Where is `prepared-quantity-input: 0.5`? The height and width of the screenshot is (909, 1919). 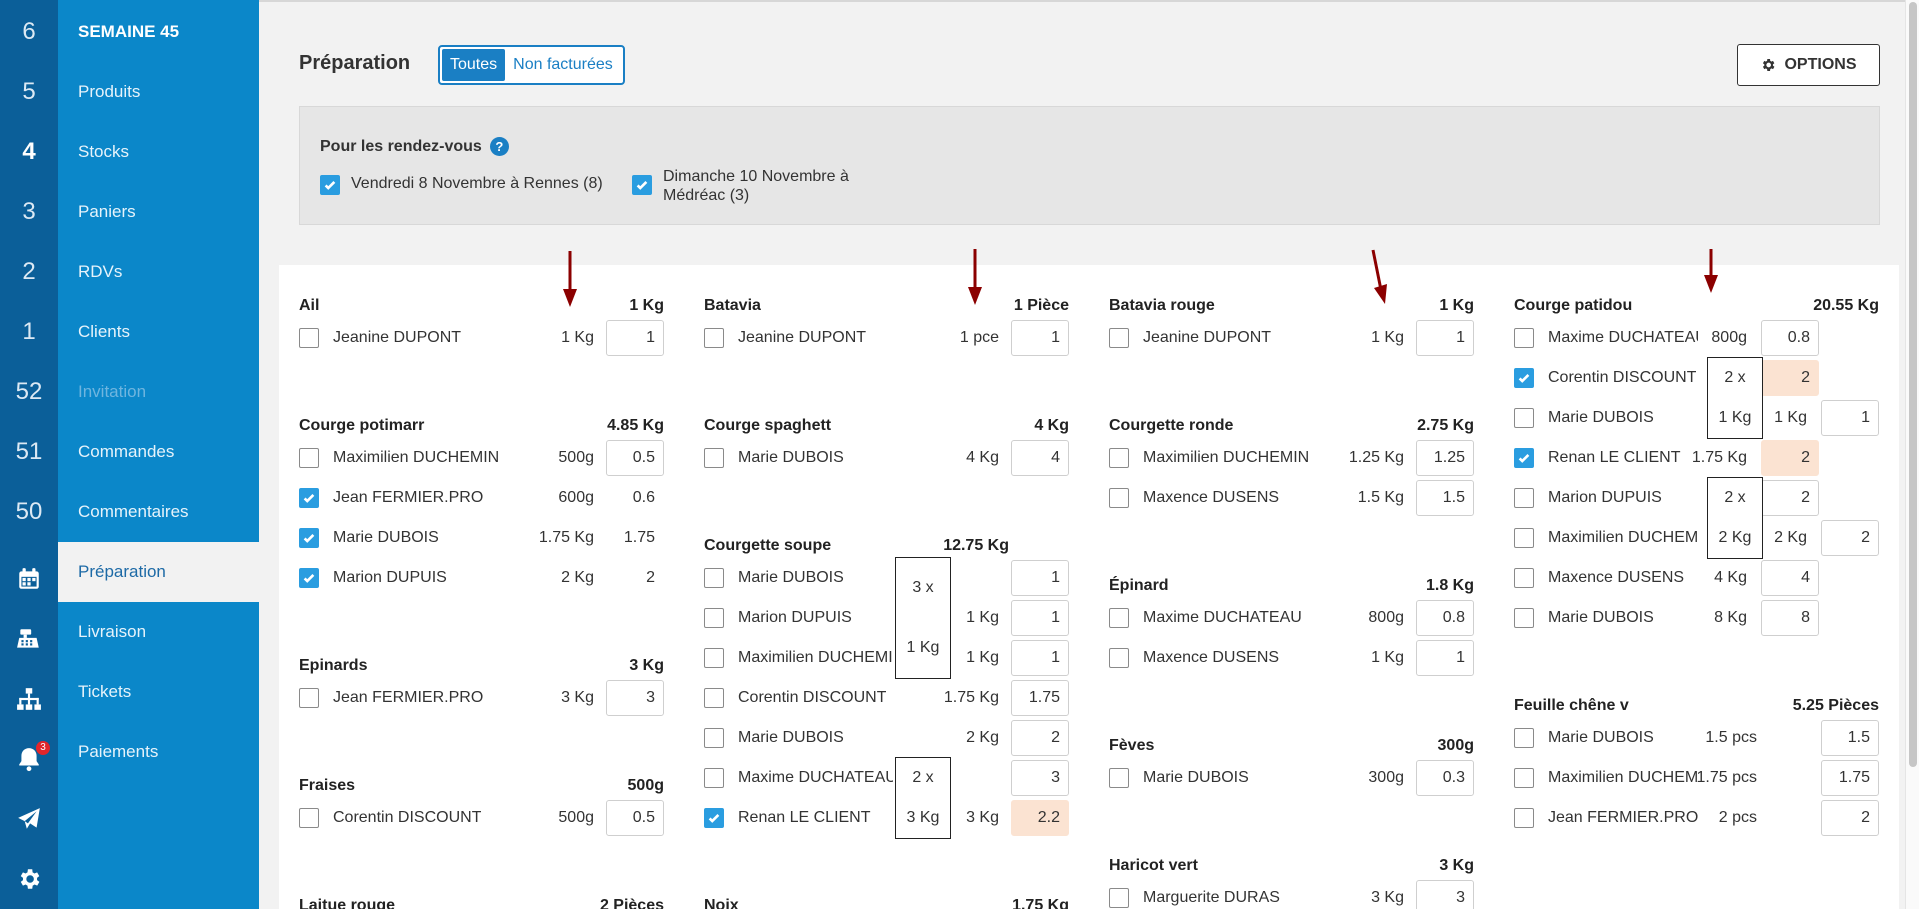
prepared-quantity-input: 0.5 is located at coordinates (635, 818).